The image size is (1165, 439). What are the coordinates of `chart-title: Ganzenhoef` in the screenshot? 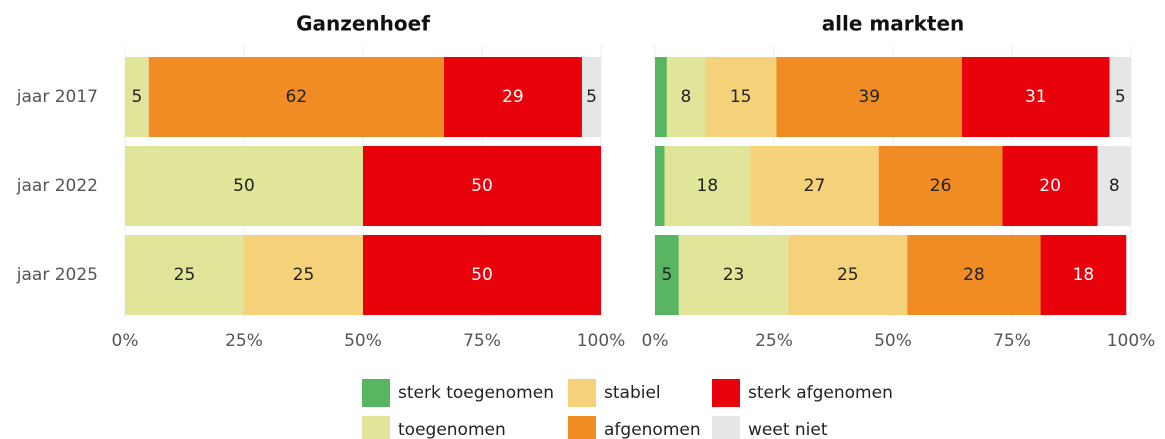 It's located at (363, 24).